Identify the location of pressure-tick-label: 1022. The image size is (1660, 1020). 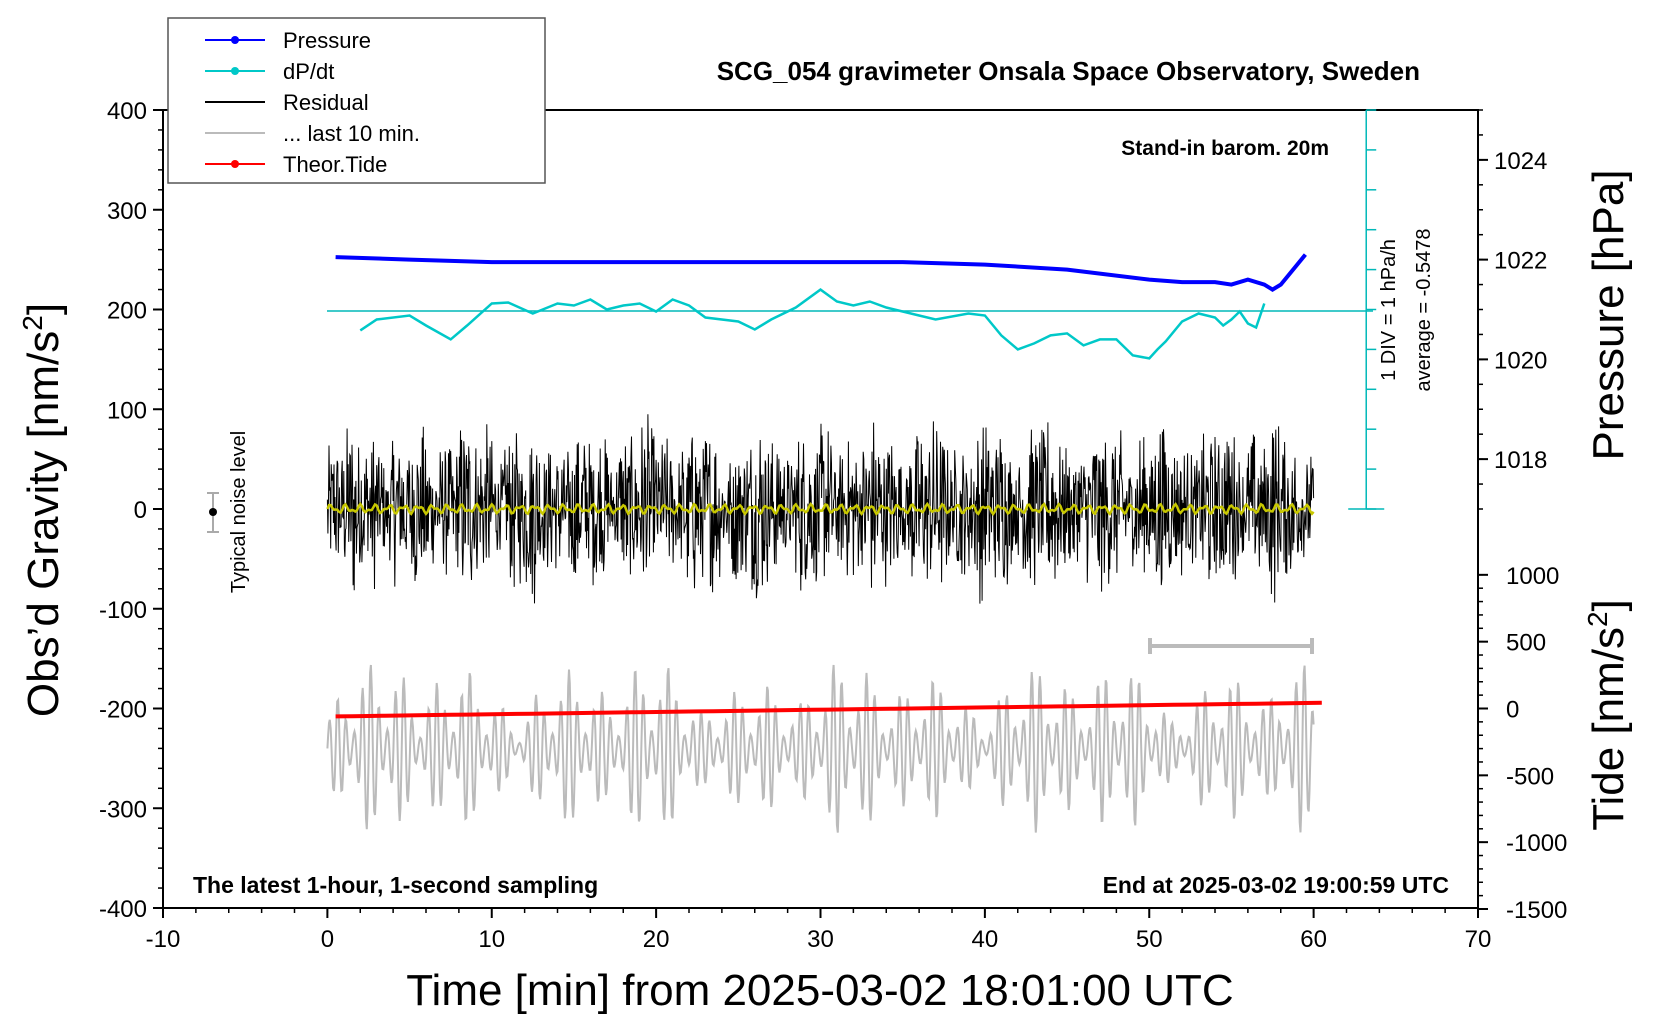
(1520, 261).